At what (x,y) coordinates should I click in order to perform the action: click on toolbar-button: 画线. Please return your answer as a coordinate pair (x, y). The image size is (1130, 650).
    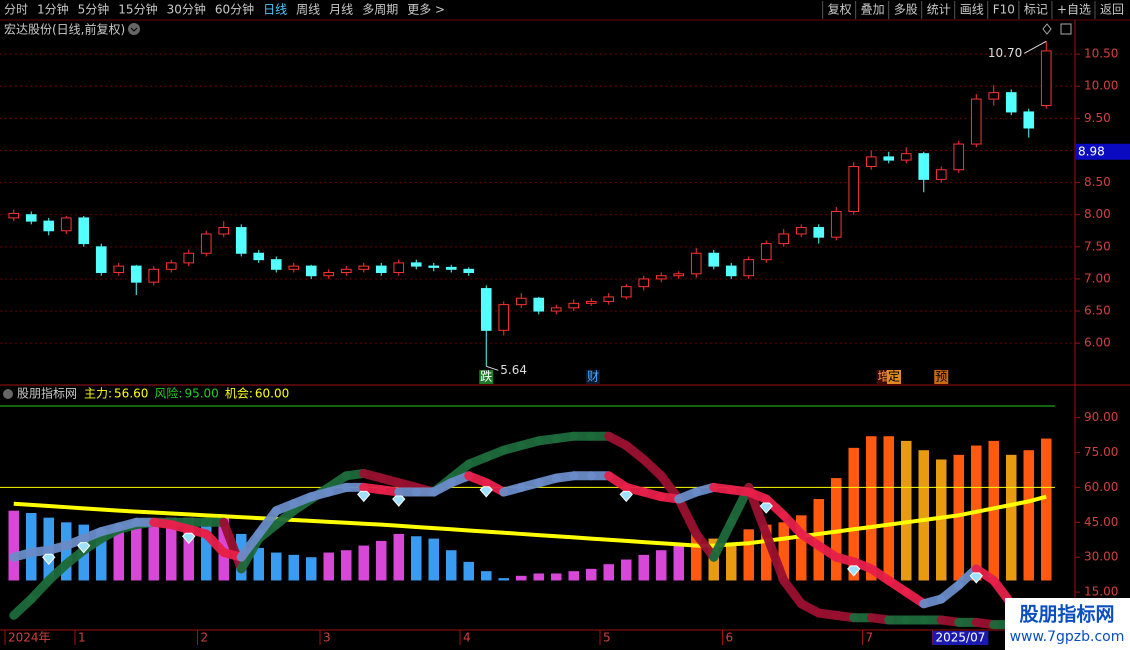
    Looking at the image, I should click on (972, 10).